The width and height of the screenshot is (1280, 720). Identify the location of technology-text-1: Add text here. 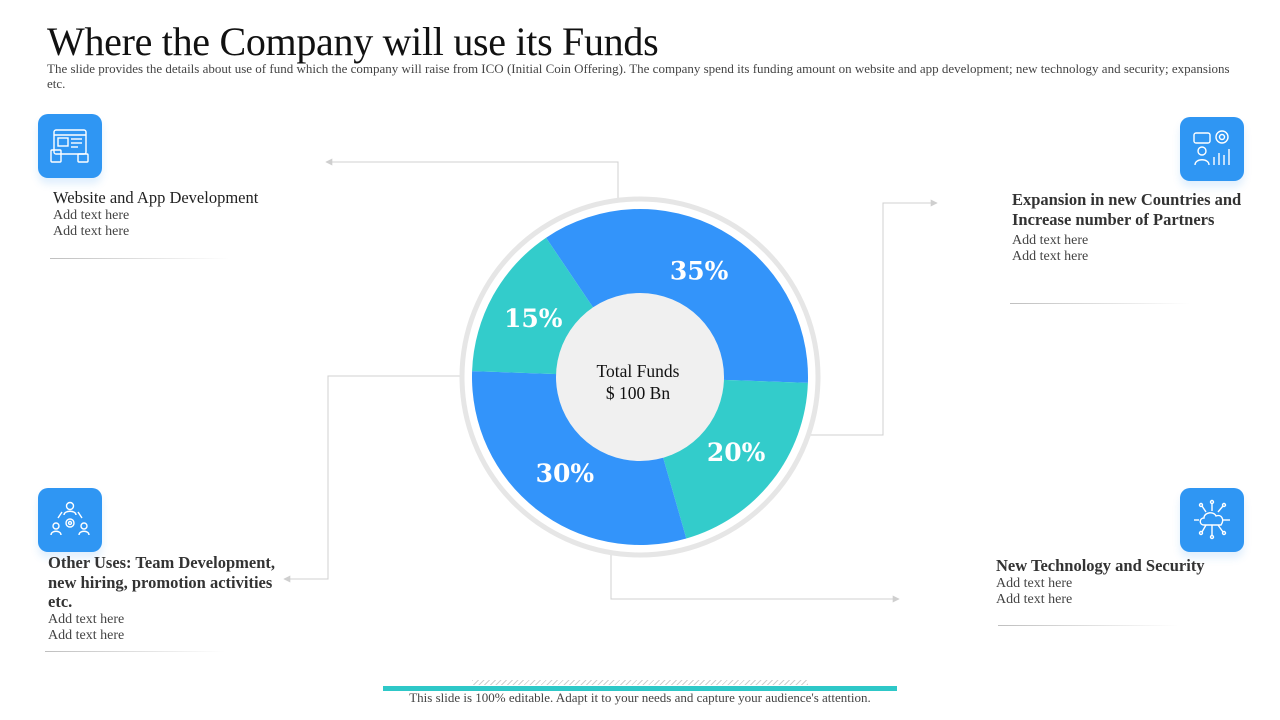
(1034, 583).